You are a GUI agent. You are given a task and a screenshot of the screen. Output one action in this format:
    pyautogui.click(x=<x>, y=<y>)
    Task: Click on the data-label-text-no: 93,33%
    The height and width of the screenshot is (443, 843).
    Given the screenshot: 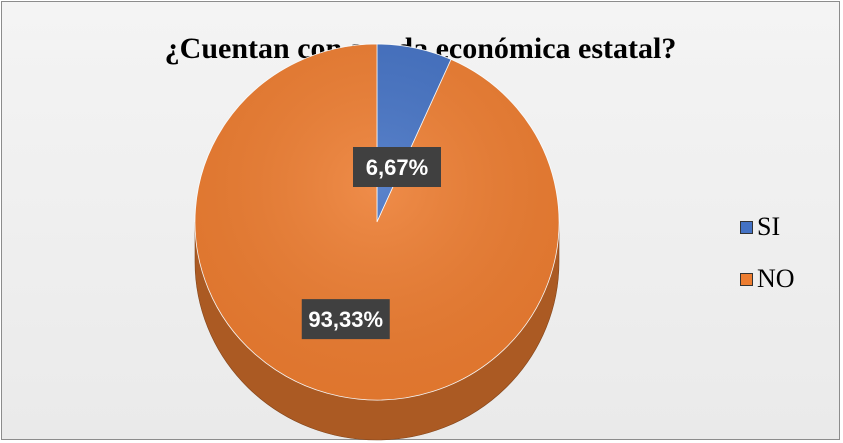 What is the action you would take?
    pyautogui.click(x=345, y=319)
    